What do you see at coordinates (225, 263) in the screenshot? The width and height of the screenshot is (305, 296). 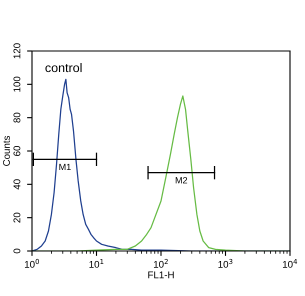 I see `x-tick-label: 10$^{3}$` at bounding box center [225, 263].